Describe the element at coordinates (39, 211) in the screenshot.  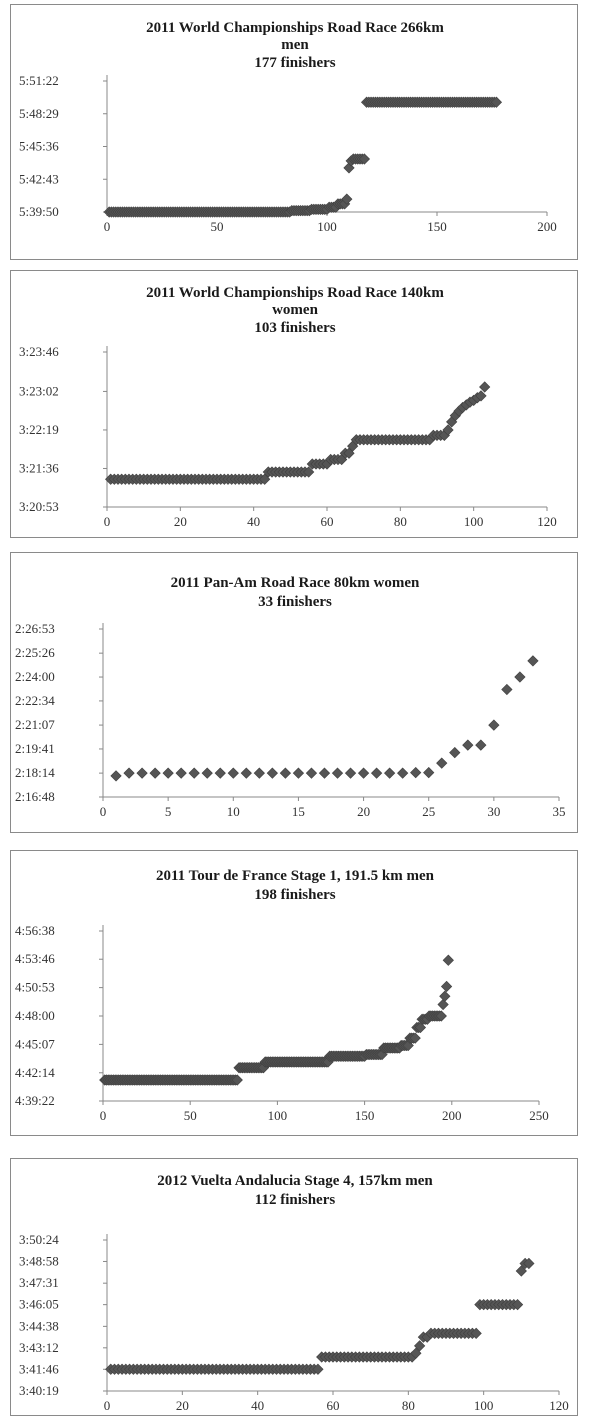
I see `chart-1-y-tick-label: 5:39:50` at that location.